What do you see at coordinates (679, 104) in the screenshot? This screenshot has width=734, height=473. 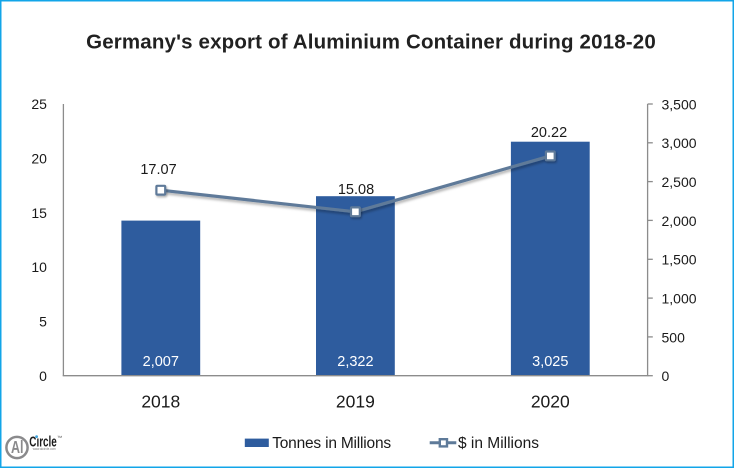 I see `svg-text: 3,500` at bounding box center [679, 104].